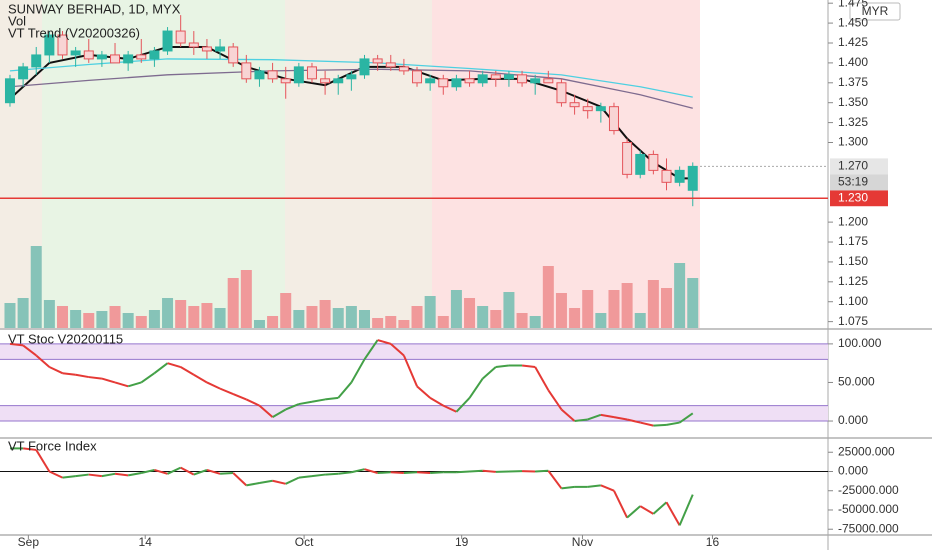 The height and width of the screenshot is (550, 932). I want to click on y-tick-label: 1.400, so click(853, 62).